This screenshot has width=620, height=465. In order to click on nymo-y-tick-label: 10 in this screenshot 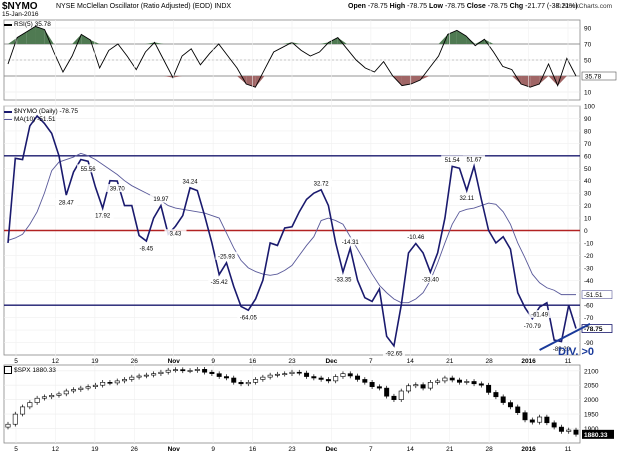, I will do `click(588, 219)`.